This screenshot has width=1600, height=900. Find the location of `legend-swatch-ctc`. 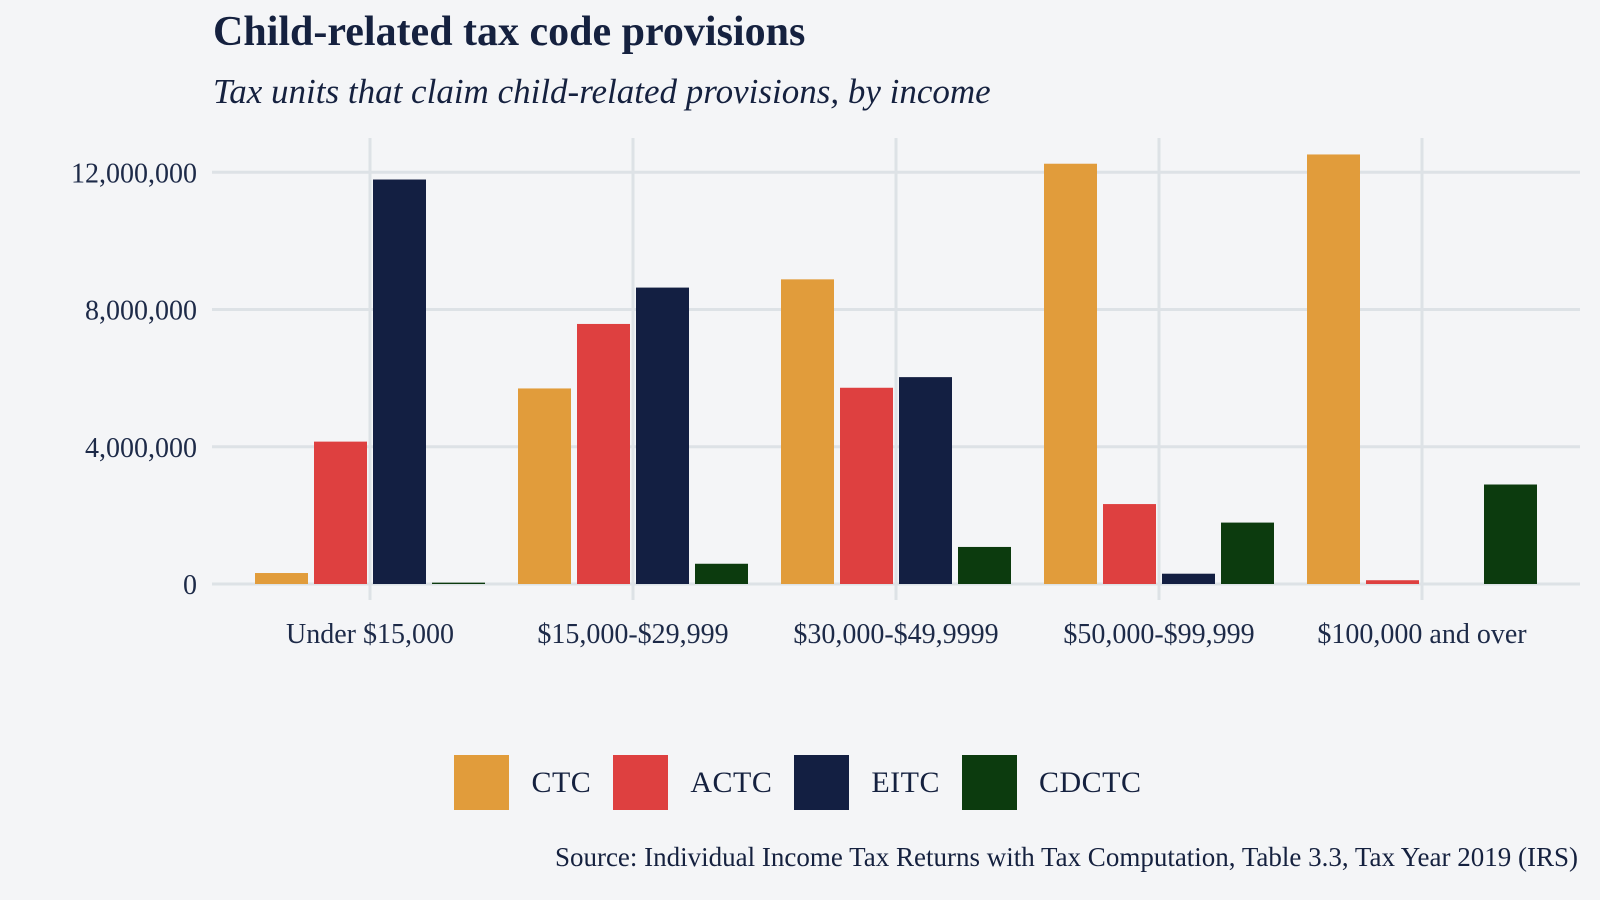

legend-swatch-ctc is located at coordinates (482, 782).